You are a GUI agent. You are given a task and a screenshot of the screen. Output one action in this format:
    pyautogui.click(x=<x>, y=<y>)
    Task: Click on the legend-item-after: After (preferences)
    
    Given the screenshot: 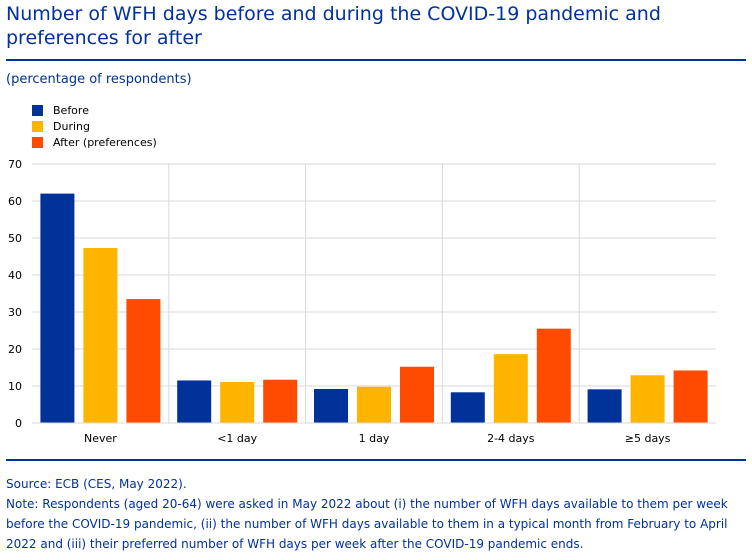 What is the action you would take?
    pyautogui.click(x=94, y=142)
    